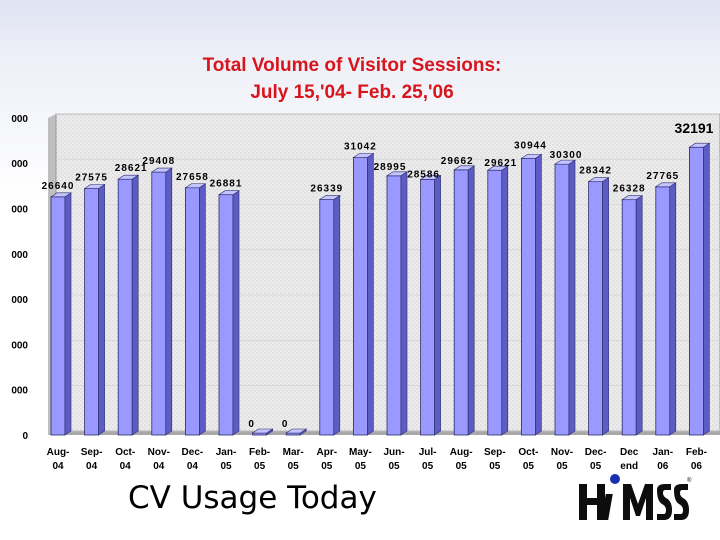 The height and width of the screenshot is (540, 720). What do you see at coordinates (423, 174) in the screenshot?
I see `bar-value-label: 28586` at bounding box center [423, 174].